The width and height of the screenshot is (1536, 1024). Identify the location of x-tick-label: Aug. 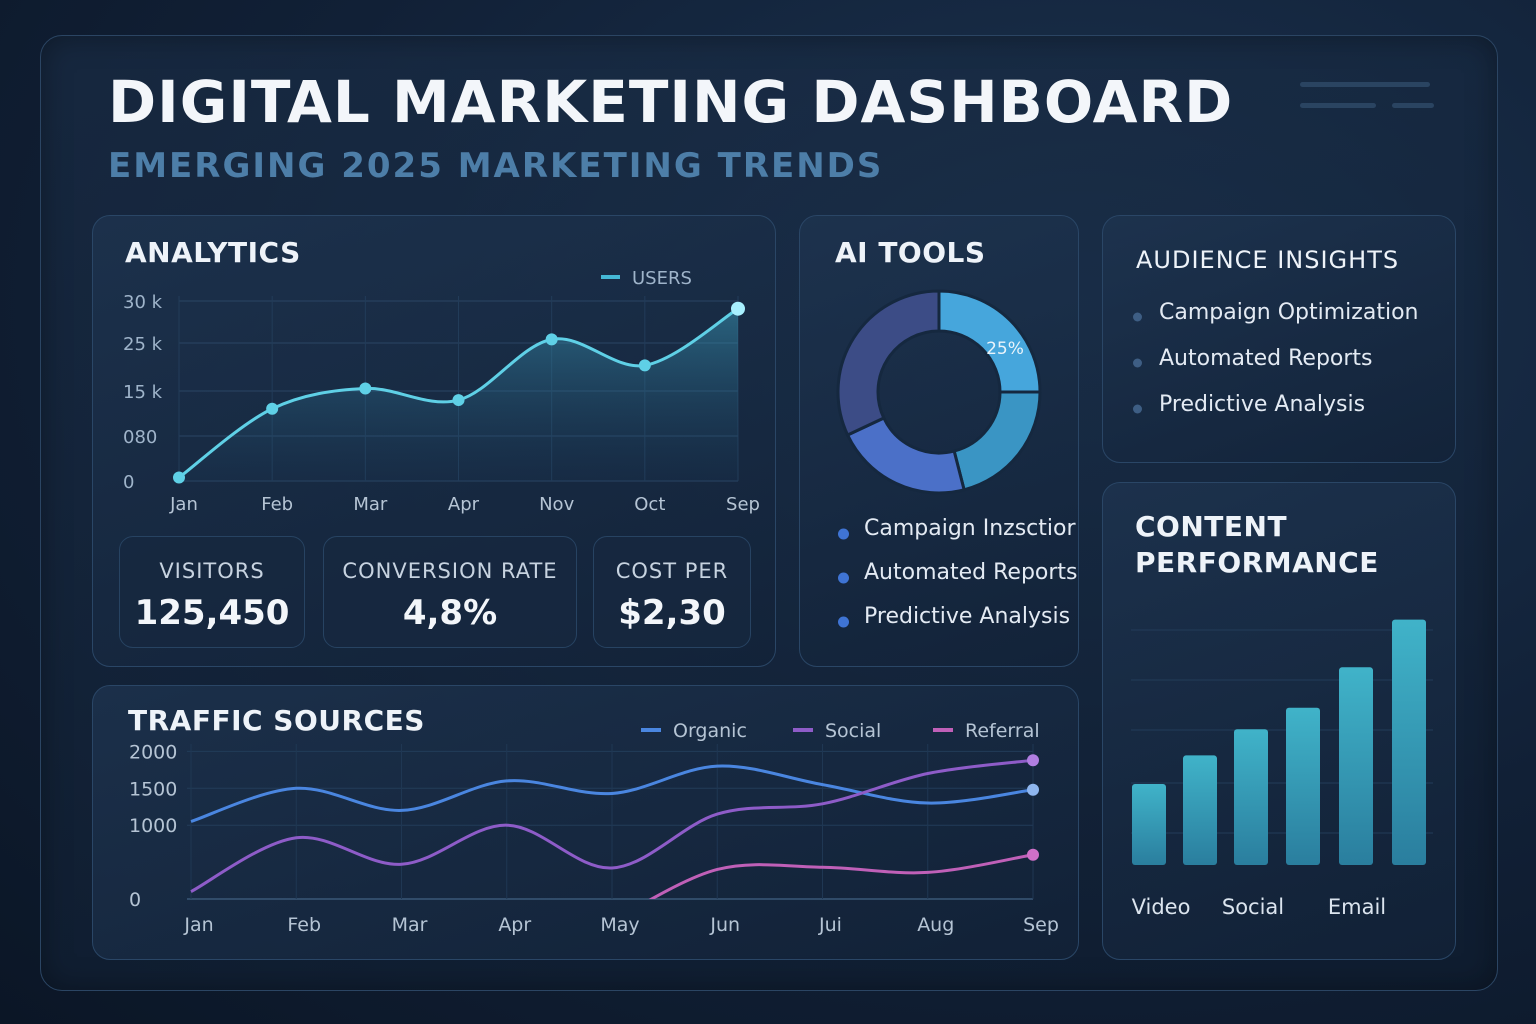
(935, 925).